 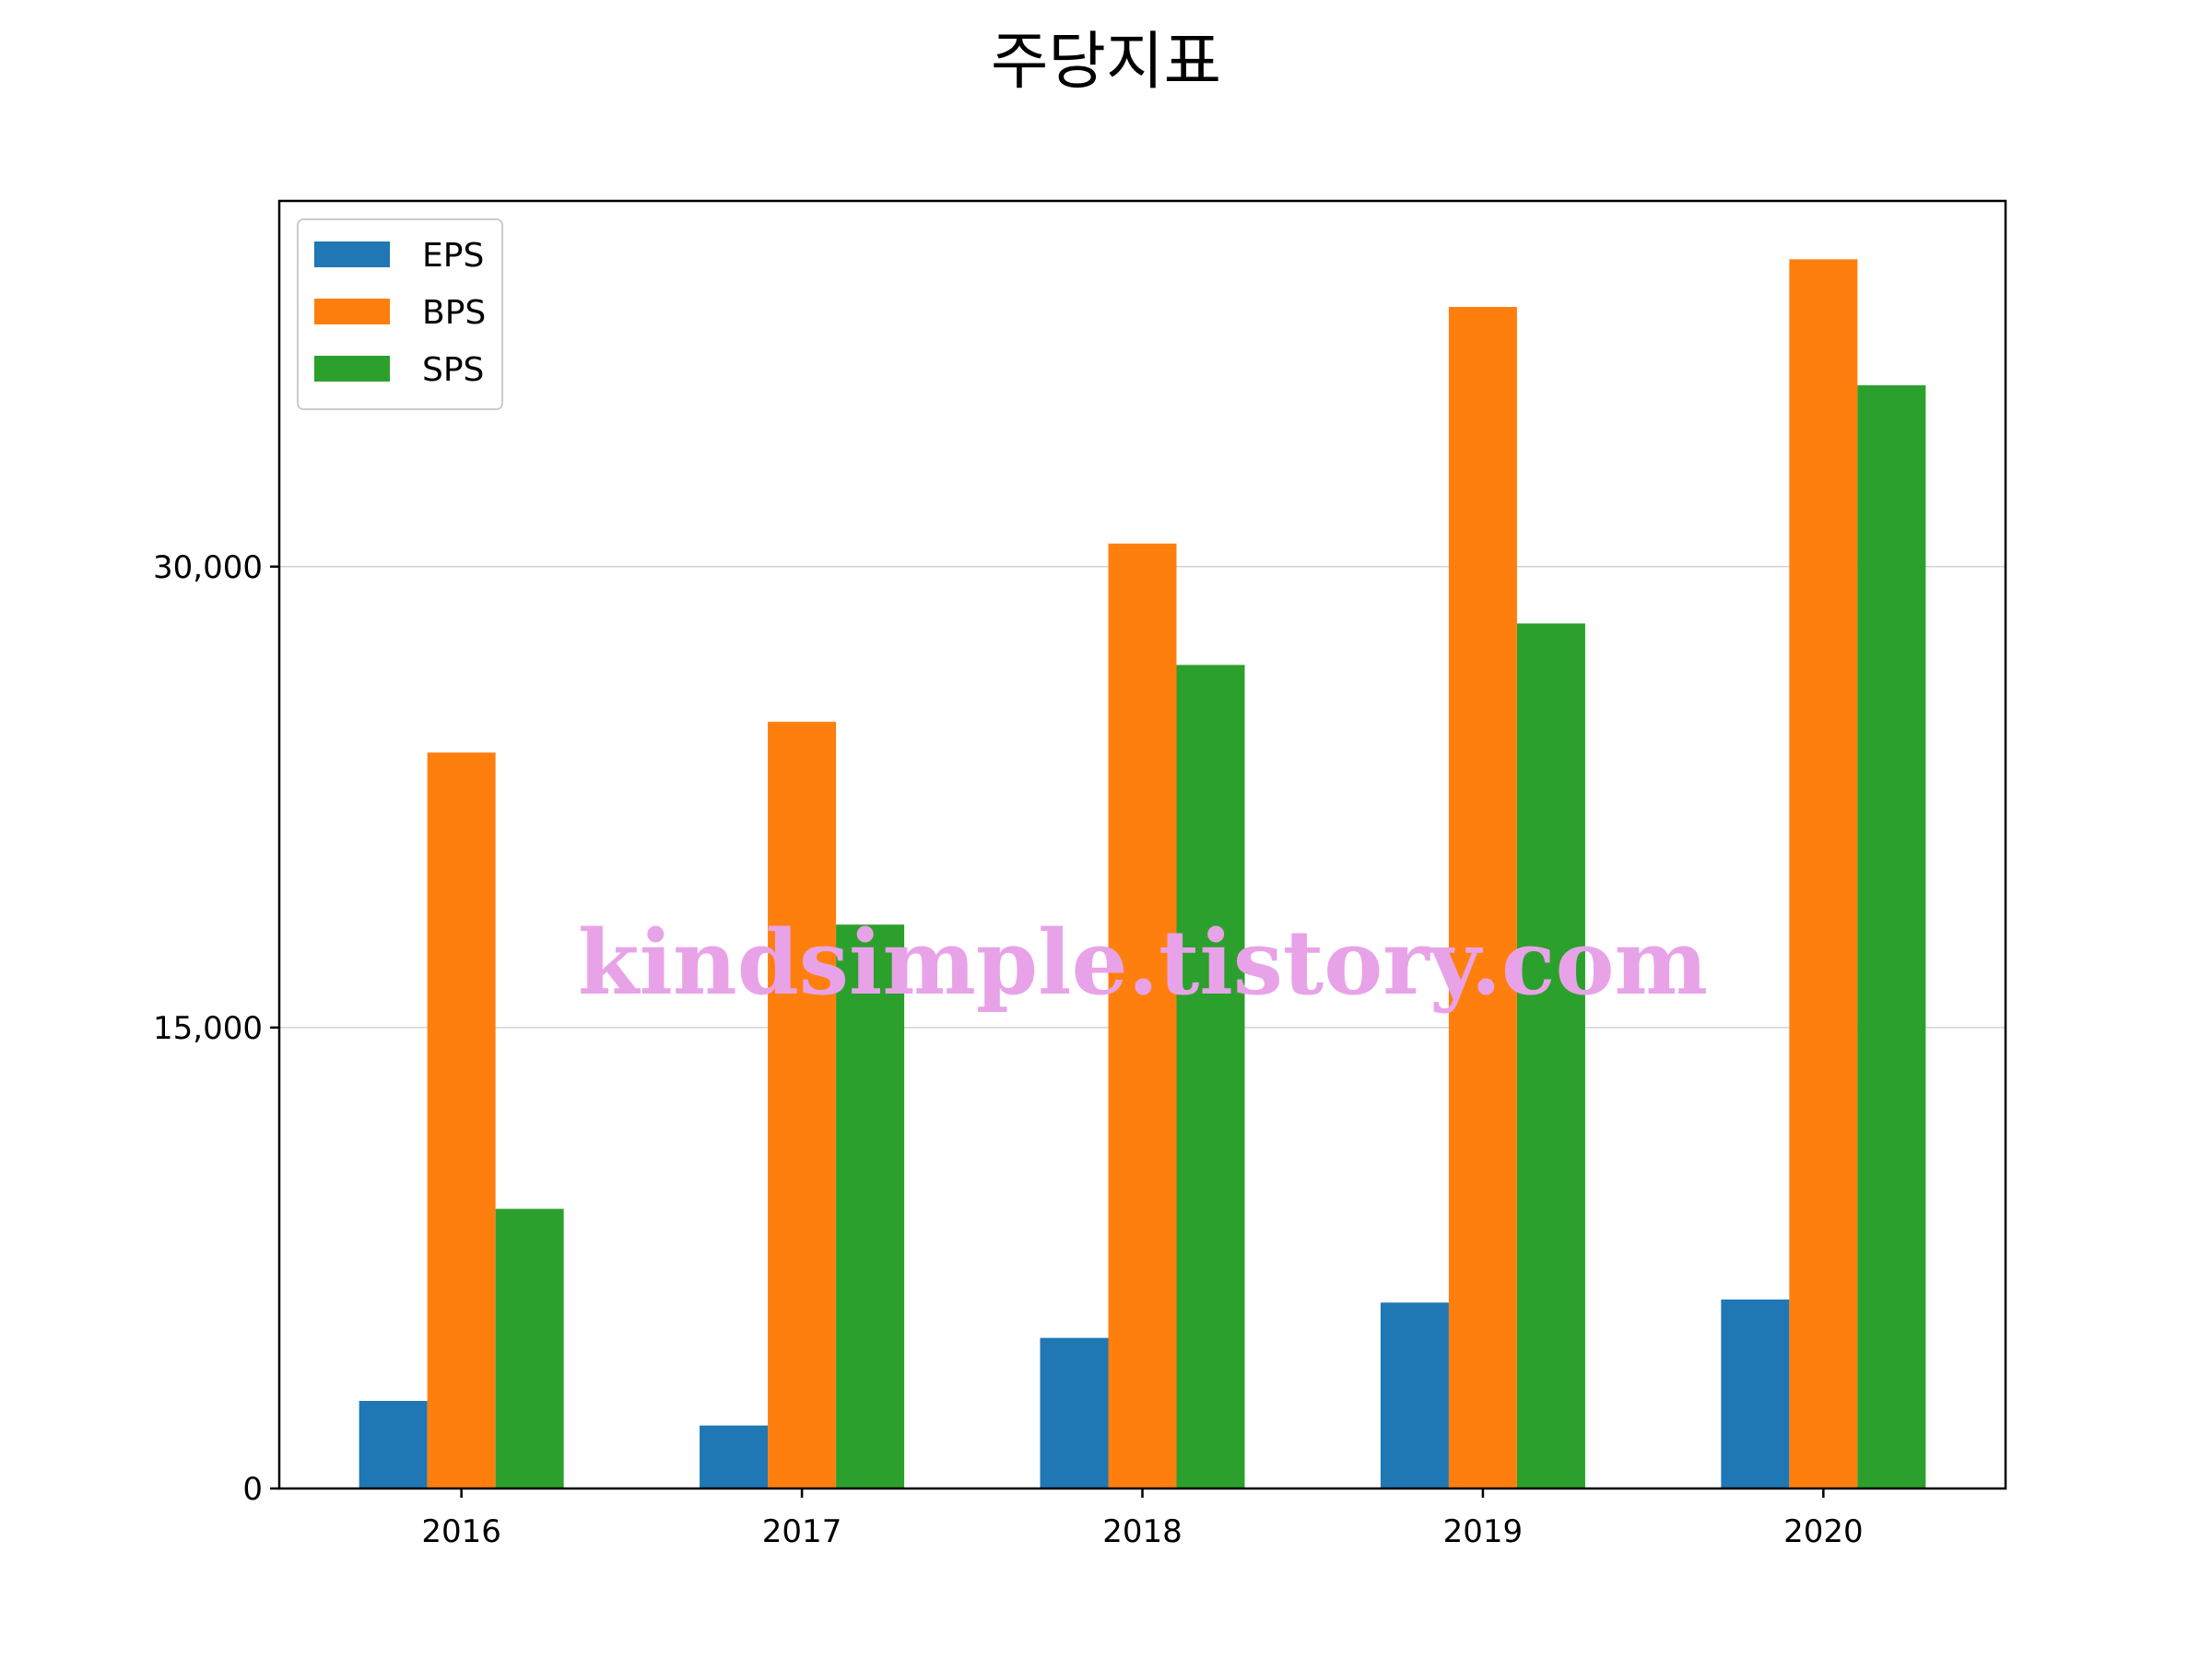 I want to click on bar-bps-2018, so click(x=1142, y=1015).